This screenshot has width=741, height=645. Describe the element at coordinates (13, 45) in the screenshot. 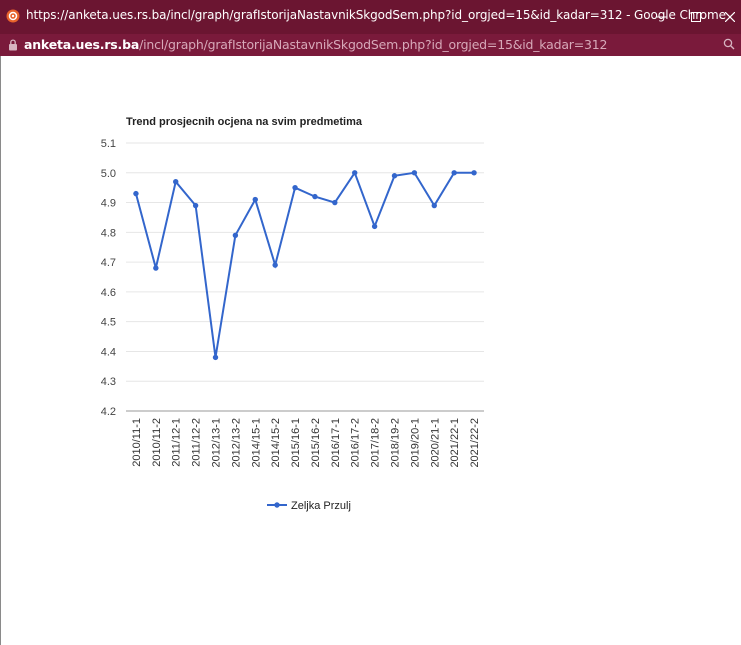

I see `lock-icon` at that location.